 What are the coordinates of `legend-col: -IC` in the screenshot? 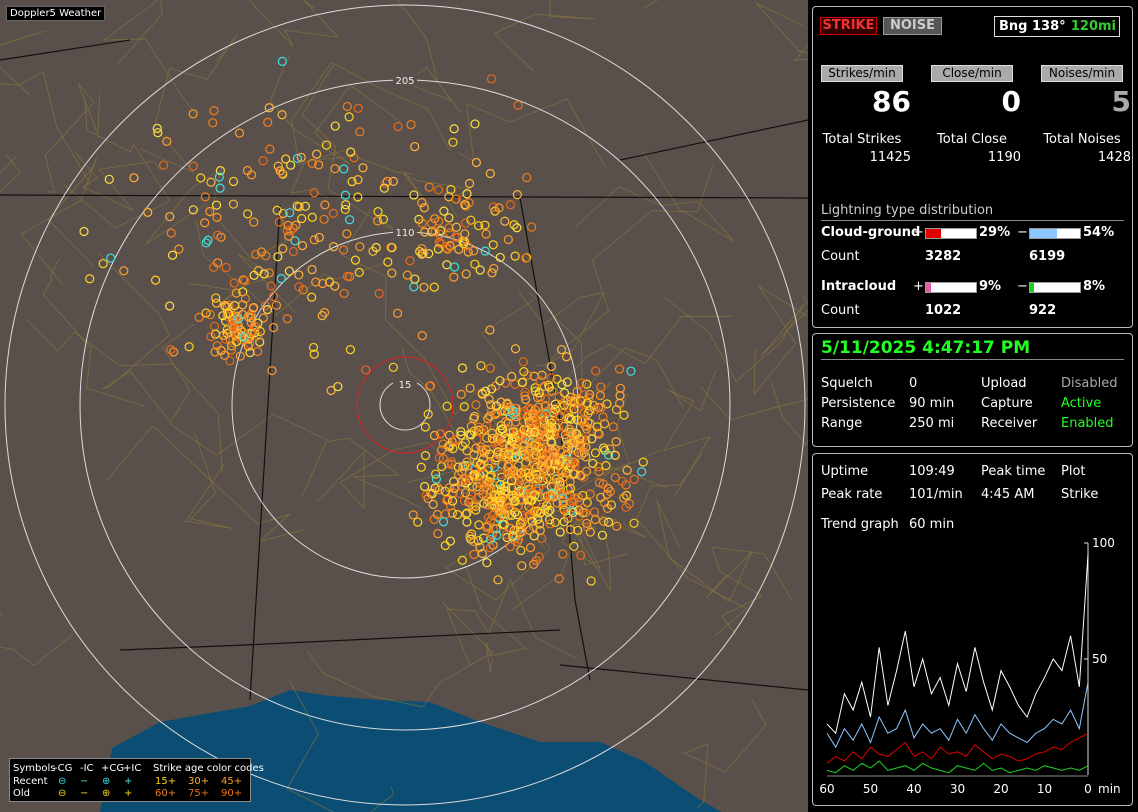 It's located at (87, 768).